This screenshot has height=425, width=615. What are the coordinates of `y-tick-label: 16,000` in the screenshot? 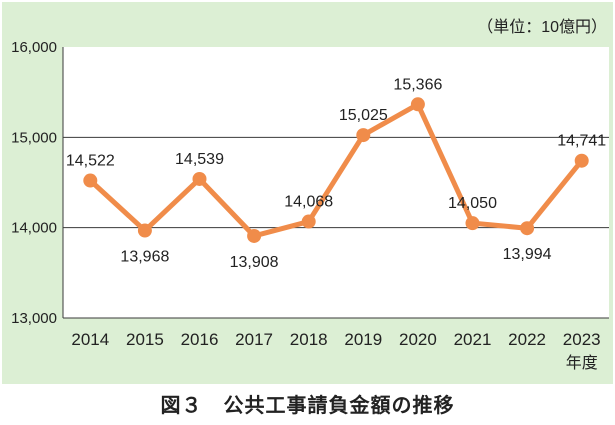 It's located at (34, 47).